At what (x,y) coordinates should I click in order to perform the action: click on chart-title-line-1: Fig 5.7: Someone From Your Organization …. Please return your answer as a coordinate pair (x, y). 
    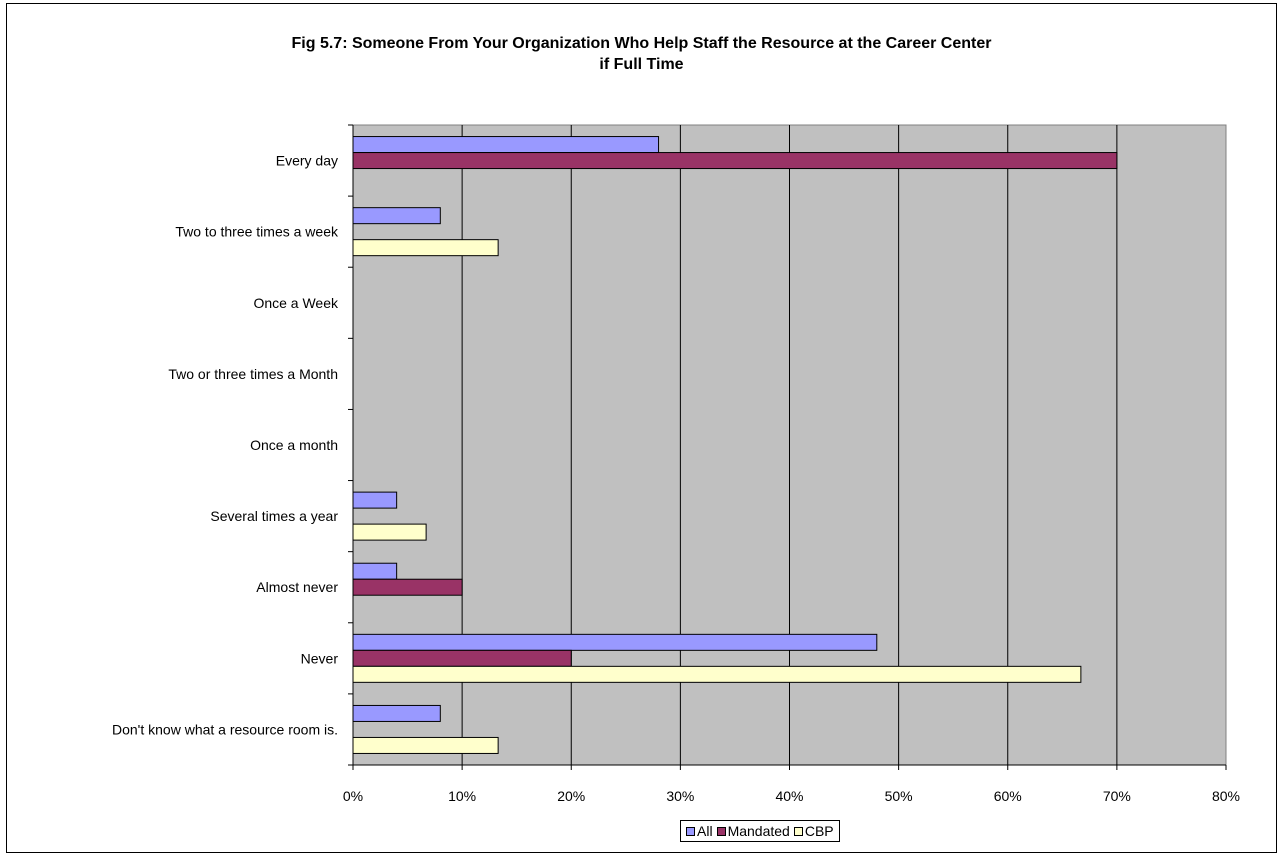
    Looking at the image, I should click on (641, 43).